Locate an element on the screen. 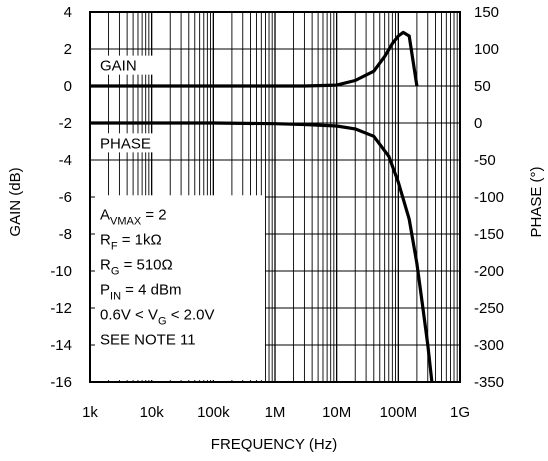 Image resolution: width=548 pixels, height=461 pixels. y-right-tick-label: -350 is located at coordinates (489, 382).